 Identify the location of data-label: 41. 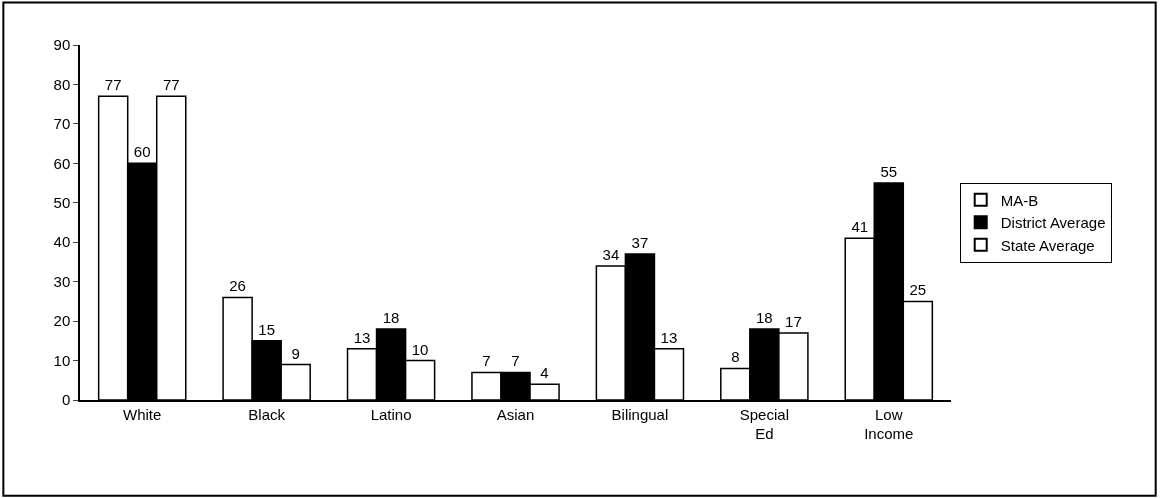
(860, 227).